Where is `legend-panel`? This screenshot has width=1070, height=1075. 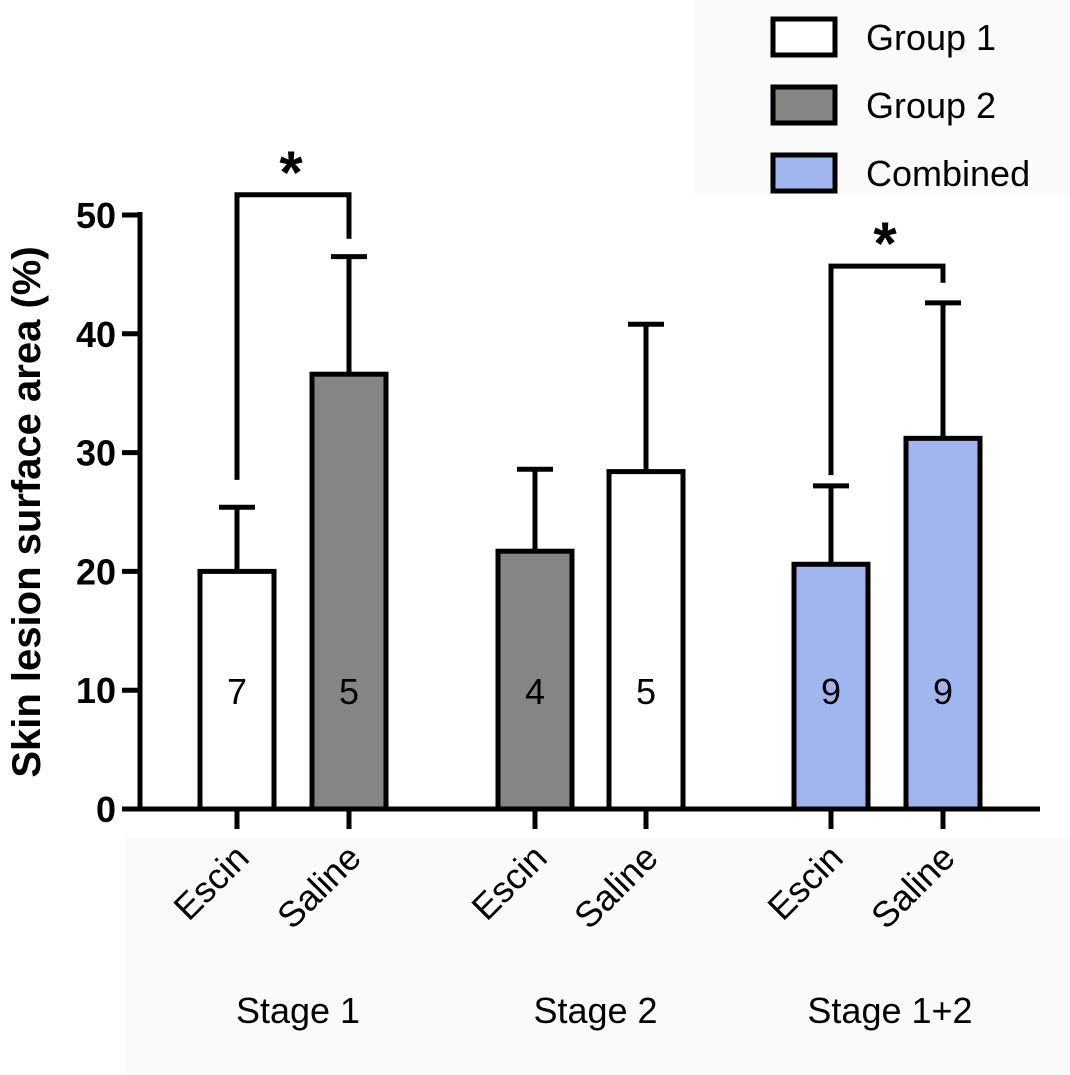
legend-panel is located at coordinates (882, 97).